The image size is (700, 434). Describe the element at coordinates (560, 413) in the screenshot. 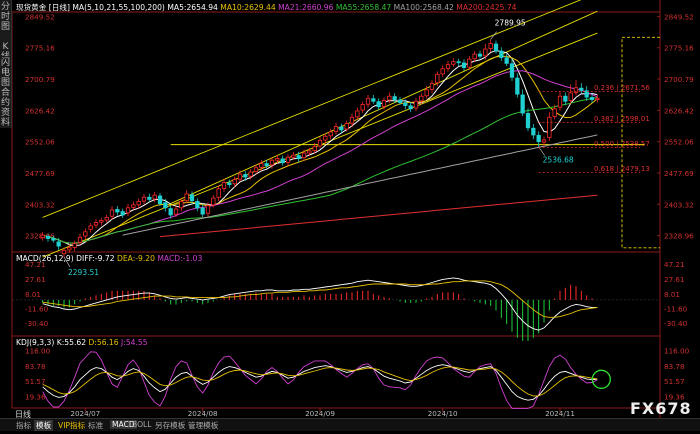

I see `x-tick-label-4: 2024/11` at that location.